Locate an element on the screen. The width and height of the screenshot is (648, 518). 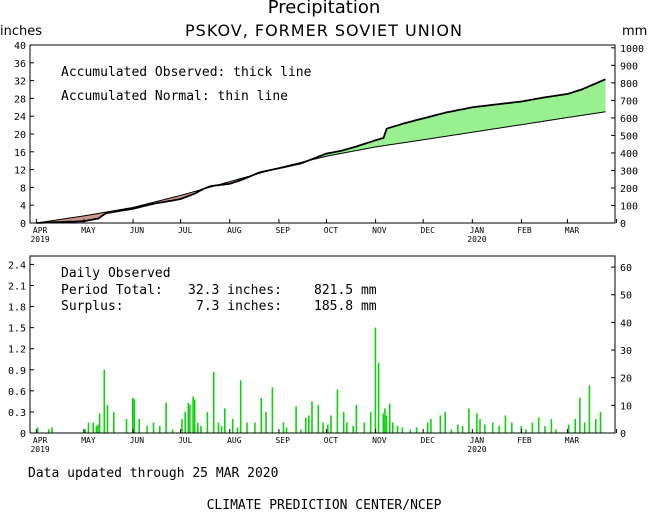
y-tick-label: 2.4 is located at coordinates (17, 265).